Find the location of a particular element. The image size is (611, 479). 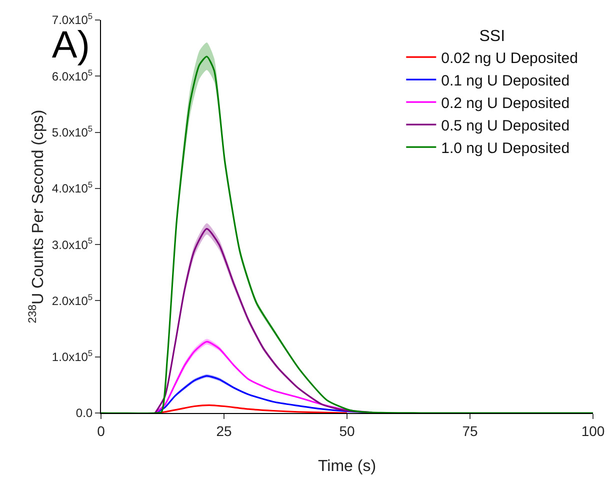

legend-label: 0.02 ng U Deposited is located at coordinates (509, 58).